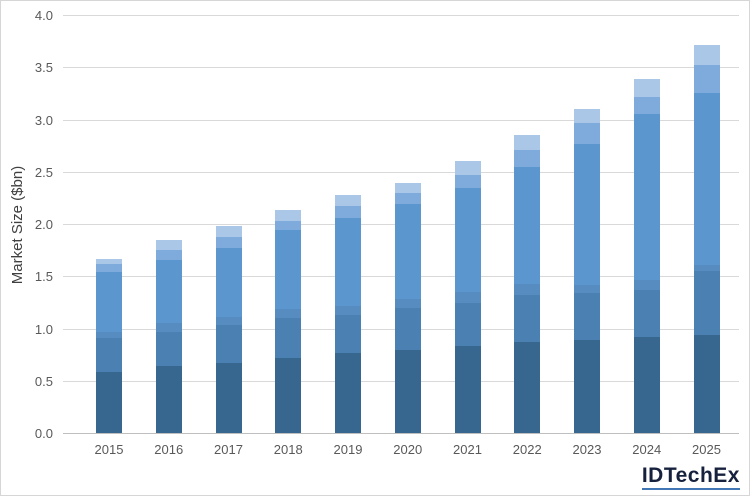 Image resolution: width=750 pixels, height=496 pixels. I want to click on bar-2020, so click(407, 308).